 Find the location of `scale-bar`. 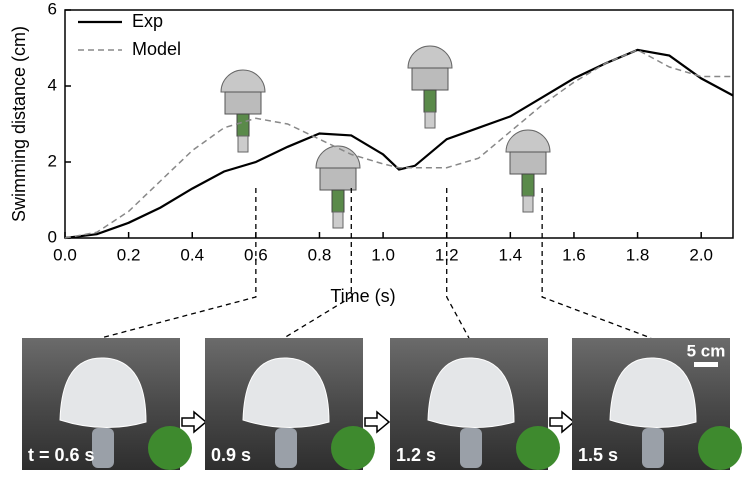

scale-bar is located at coordinates (706, 364).